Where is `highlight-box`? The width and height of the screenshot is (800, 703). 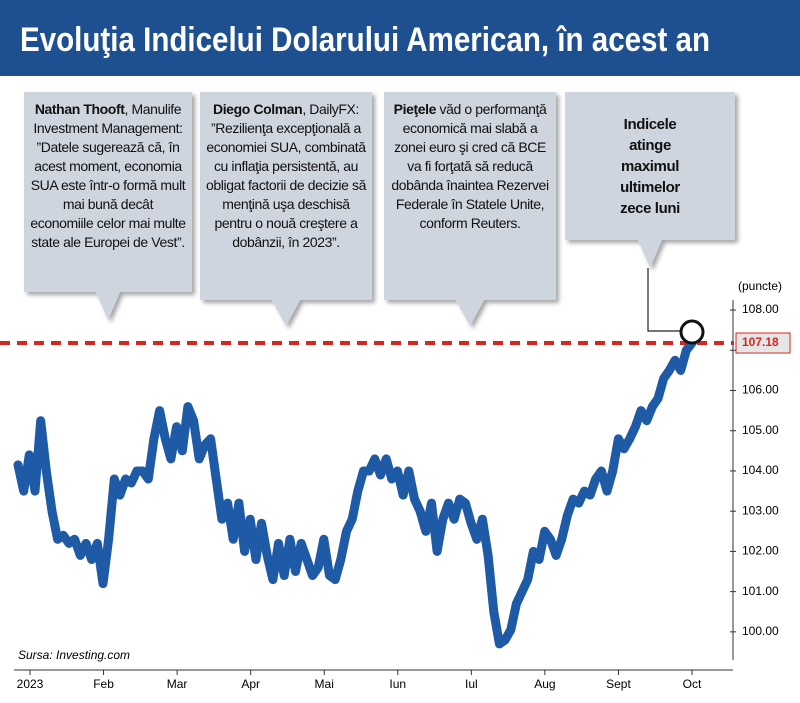 highlight-box is located at coordinates (763, 343).